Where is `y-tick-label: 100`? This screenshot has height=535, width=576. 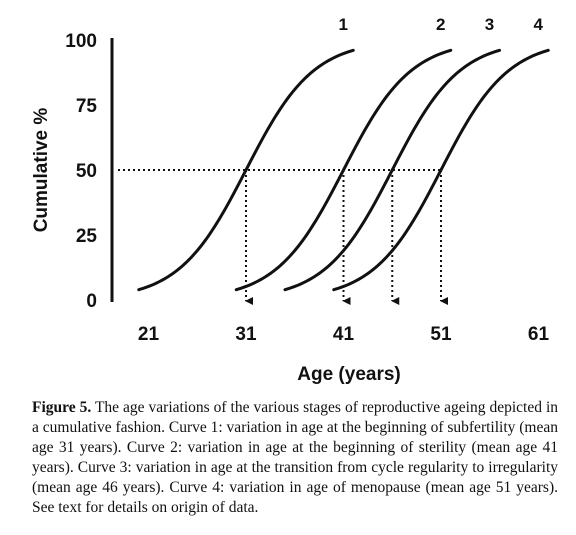
y-tick-label: 100 is located at coordinates (81, 41).